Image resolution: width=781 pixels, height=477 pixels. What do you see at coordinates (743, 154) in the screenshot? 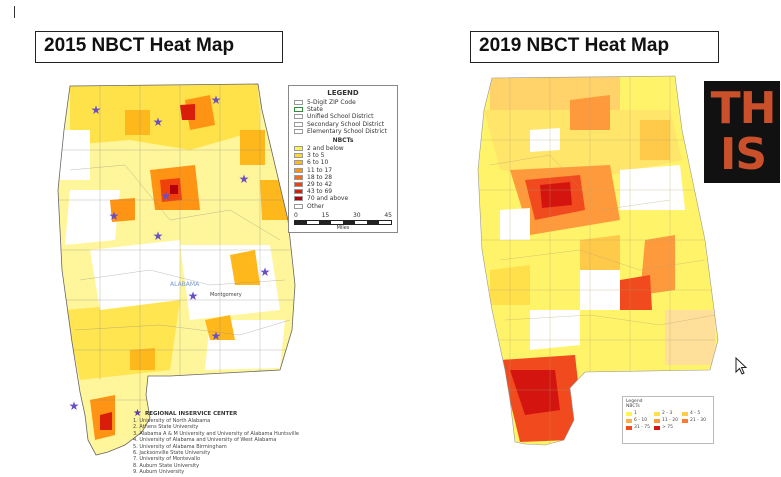
I see `logo-text-line-2: IS` at bounding box center [743, 154].